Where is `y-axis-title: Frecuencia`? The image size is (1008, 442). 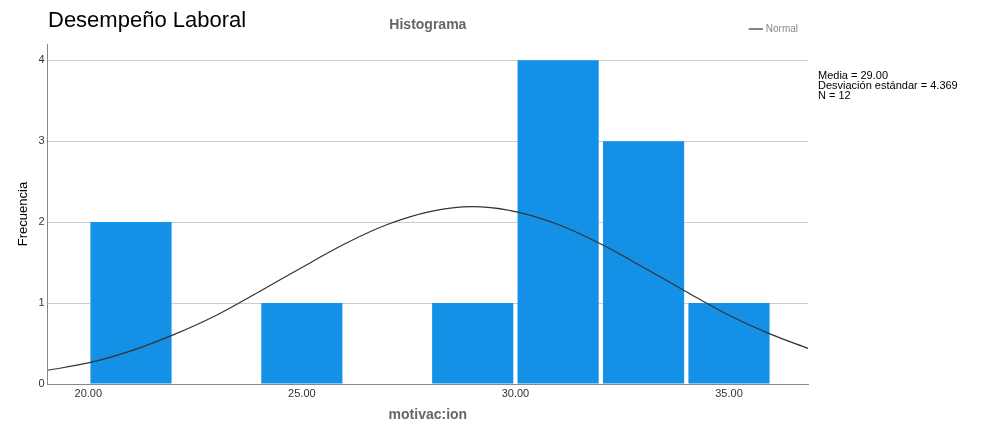
y-axis-title: Frecuencia is located at coordinates (23, 214).